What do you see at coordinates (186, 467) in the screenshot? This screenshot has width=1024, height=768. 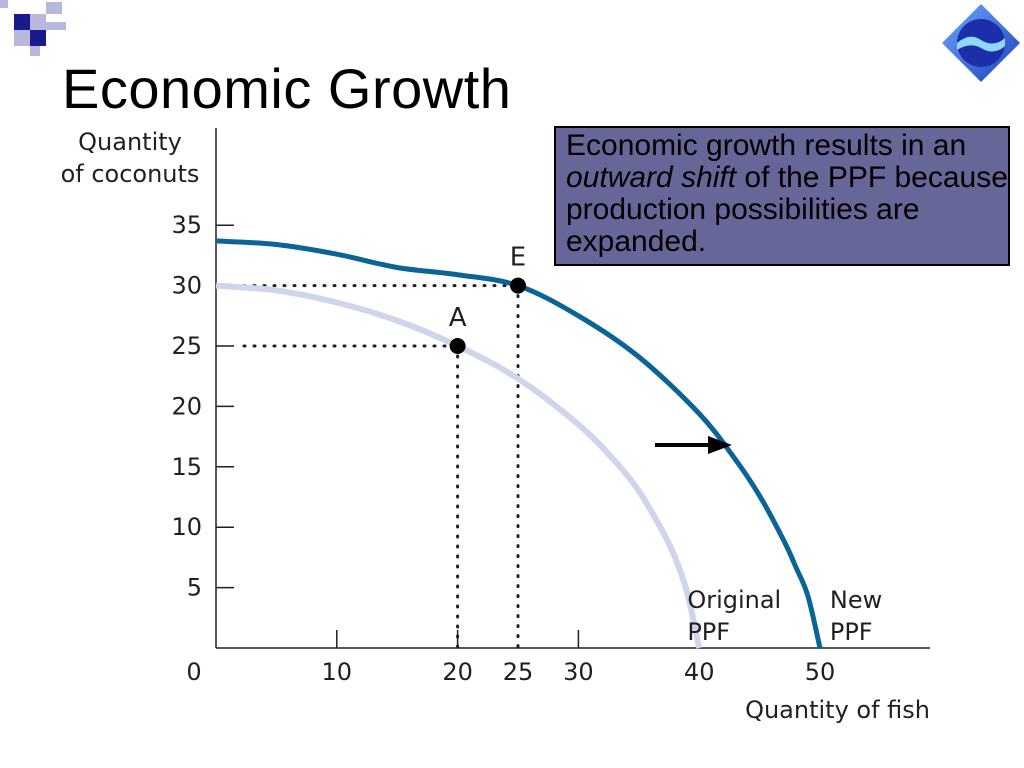 I see `y-tick-label-15: 15` at bounding box center [186, 467].